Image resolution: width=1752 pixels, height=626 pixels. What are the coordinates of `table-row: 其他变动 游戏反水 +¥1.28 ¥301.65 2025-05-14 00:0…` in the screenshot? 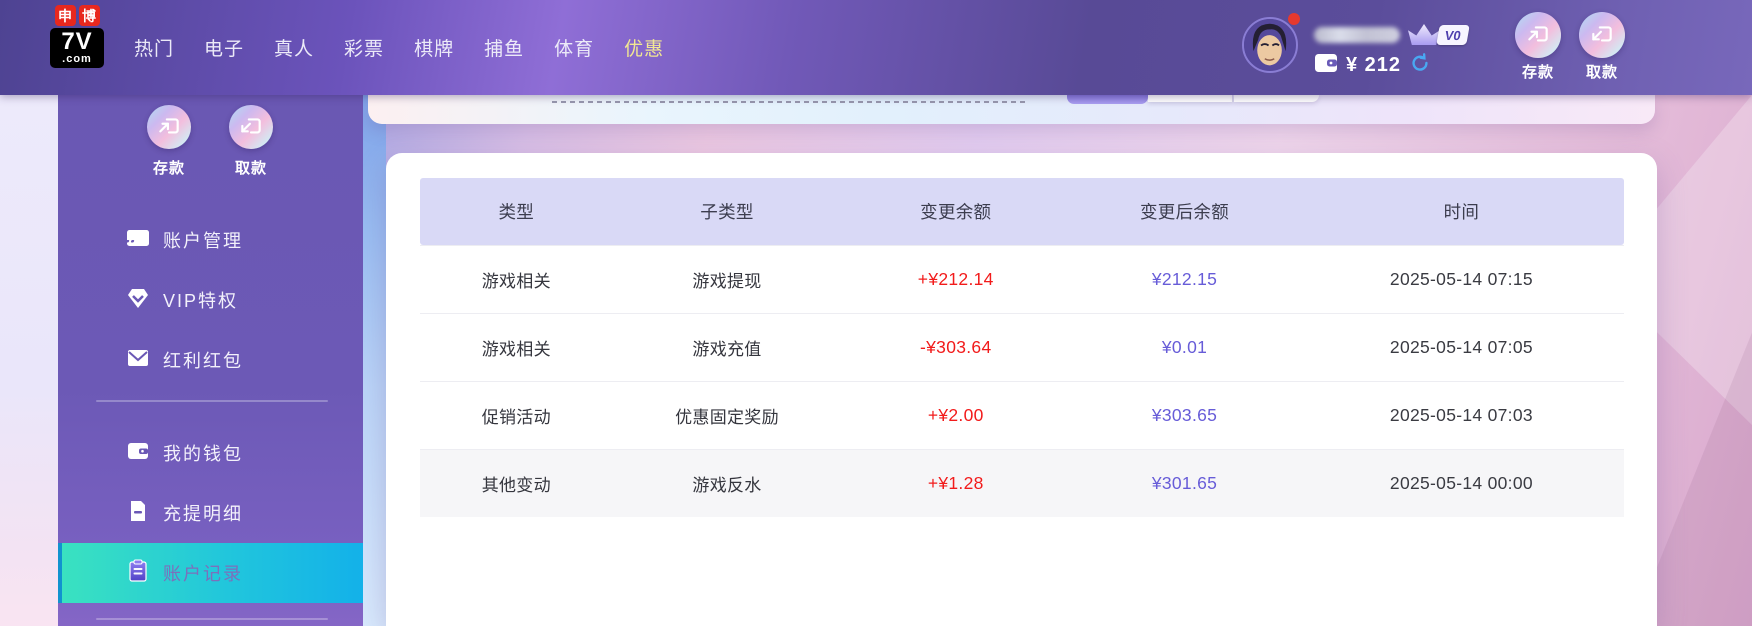 It's located at (1022, 483).